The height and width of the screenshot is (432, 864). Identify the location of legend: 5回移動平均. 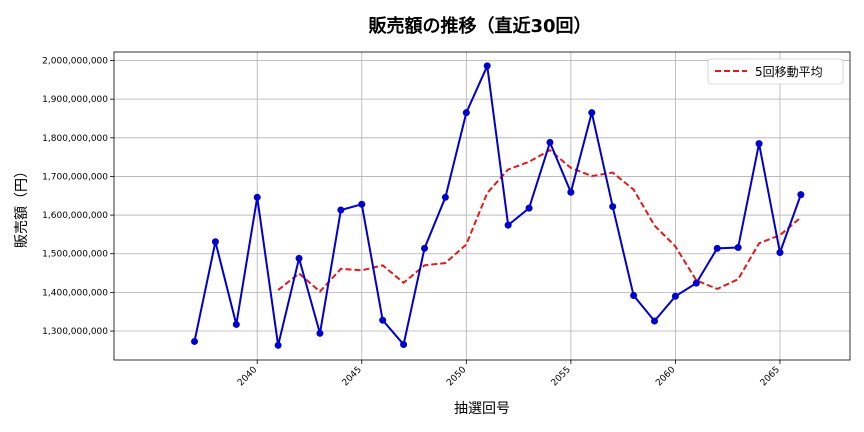
(775, 71).